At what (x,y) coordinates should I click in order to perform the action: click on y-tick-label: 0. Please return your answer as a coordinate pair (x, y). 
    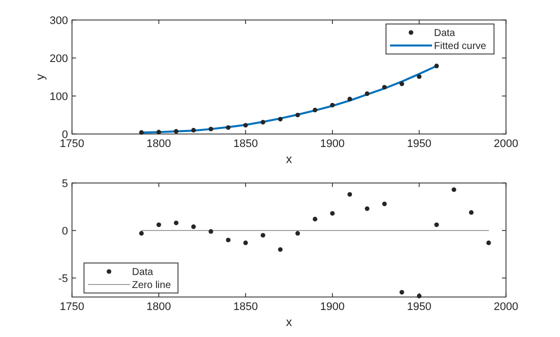
    Looking at the image, I should click on (65, 232).